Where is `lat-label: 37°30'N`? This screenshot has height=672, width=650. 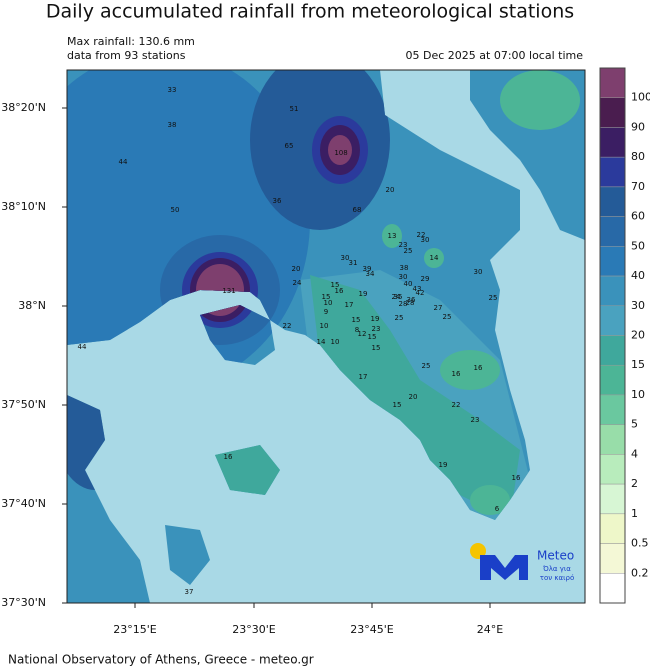
lat-label: 37°30'N is located at coordinates (23, 602).